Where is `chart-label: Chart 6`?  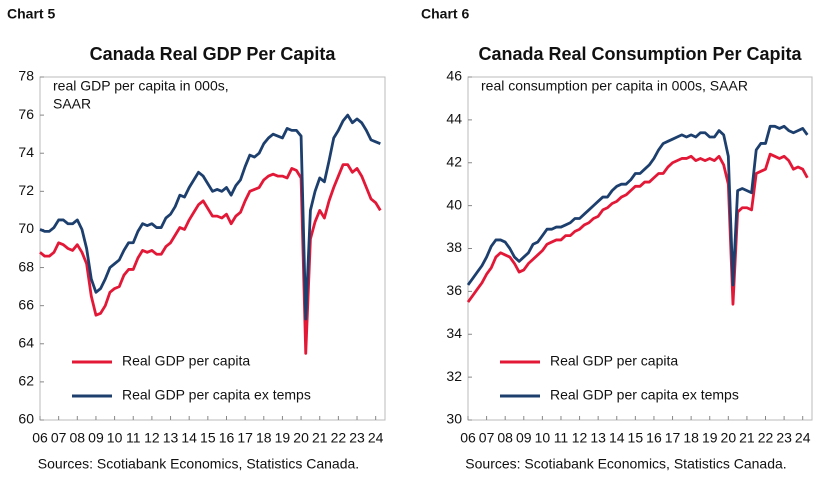
chart-label: Chart 6 is located at coordinates (445, 14).